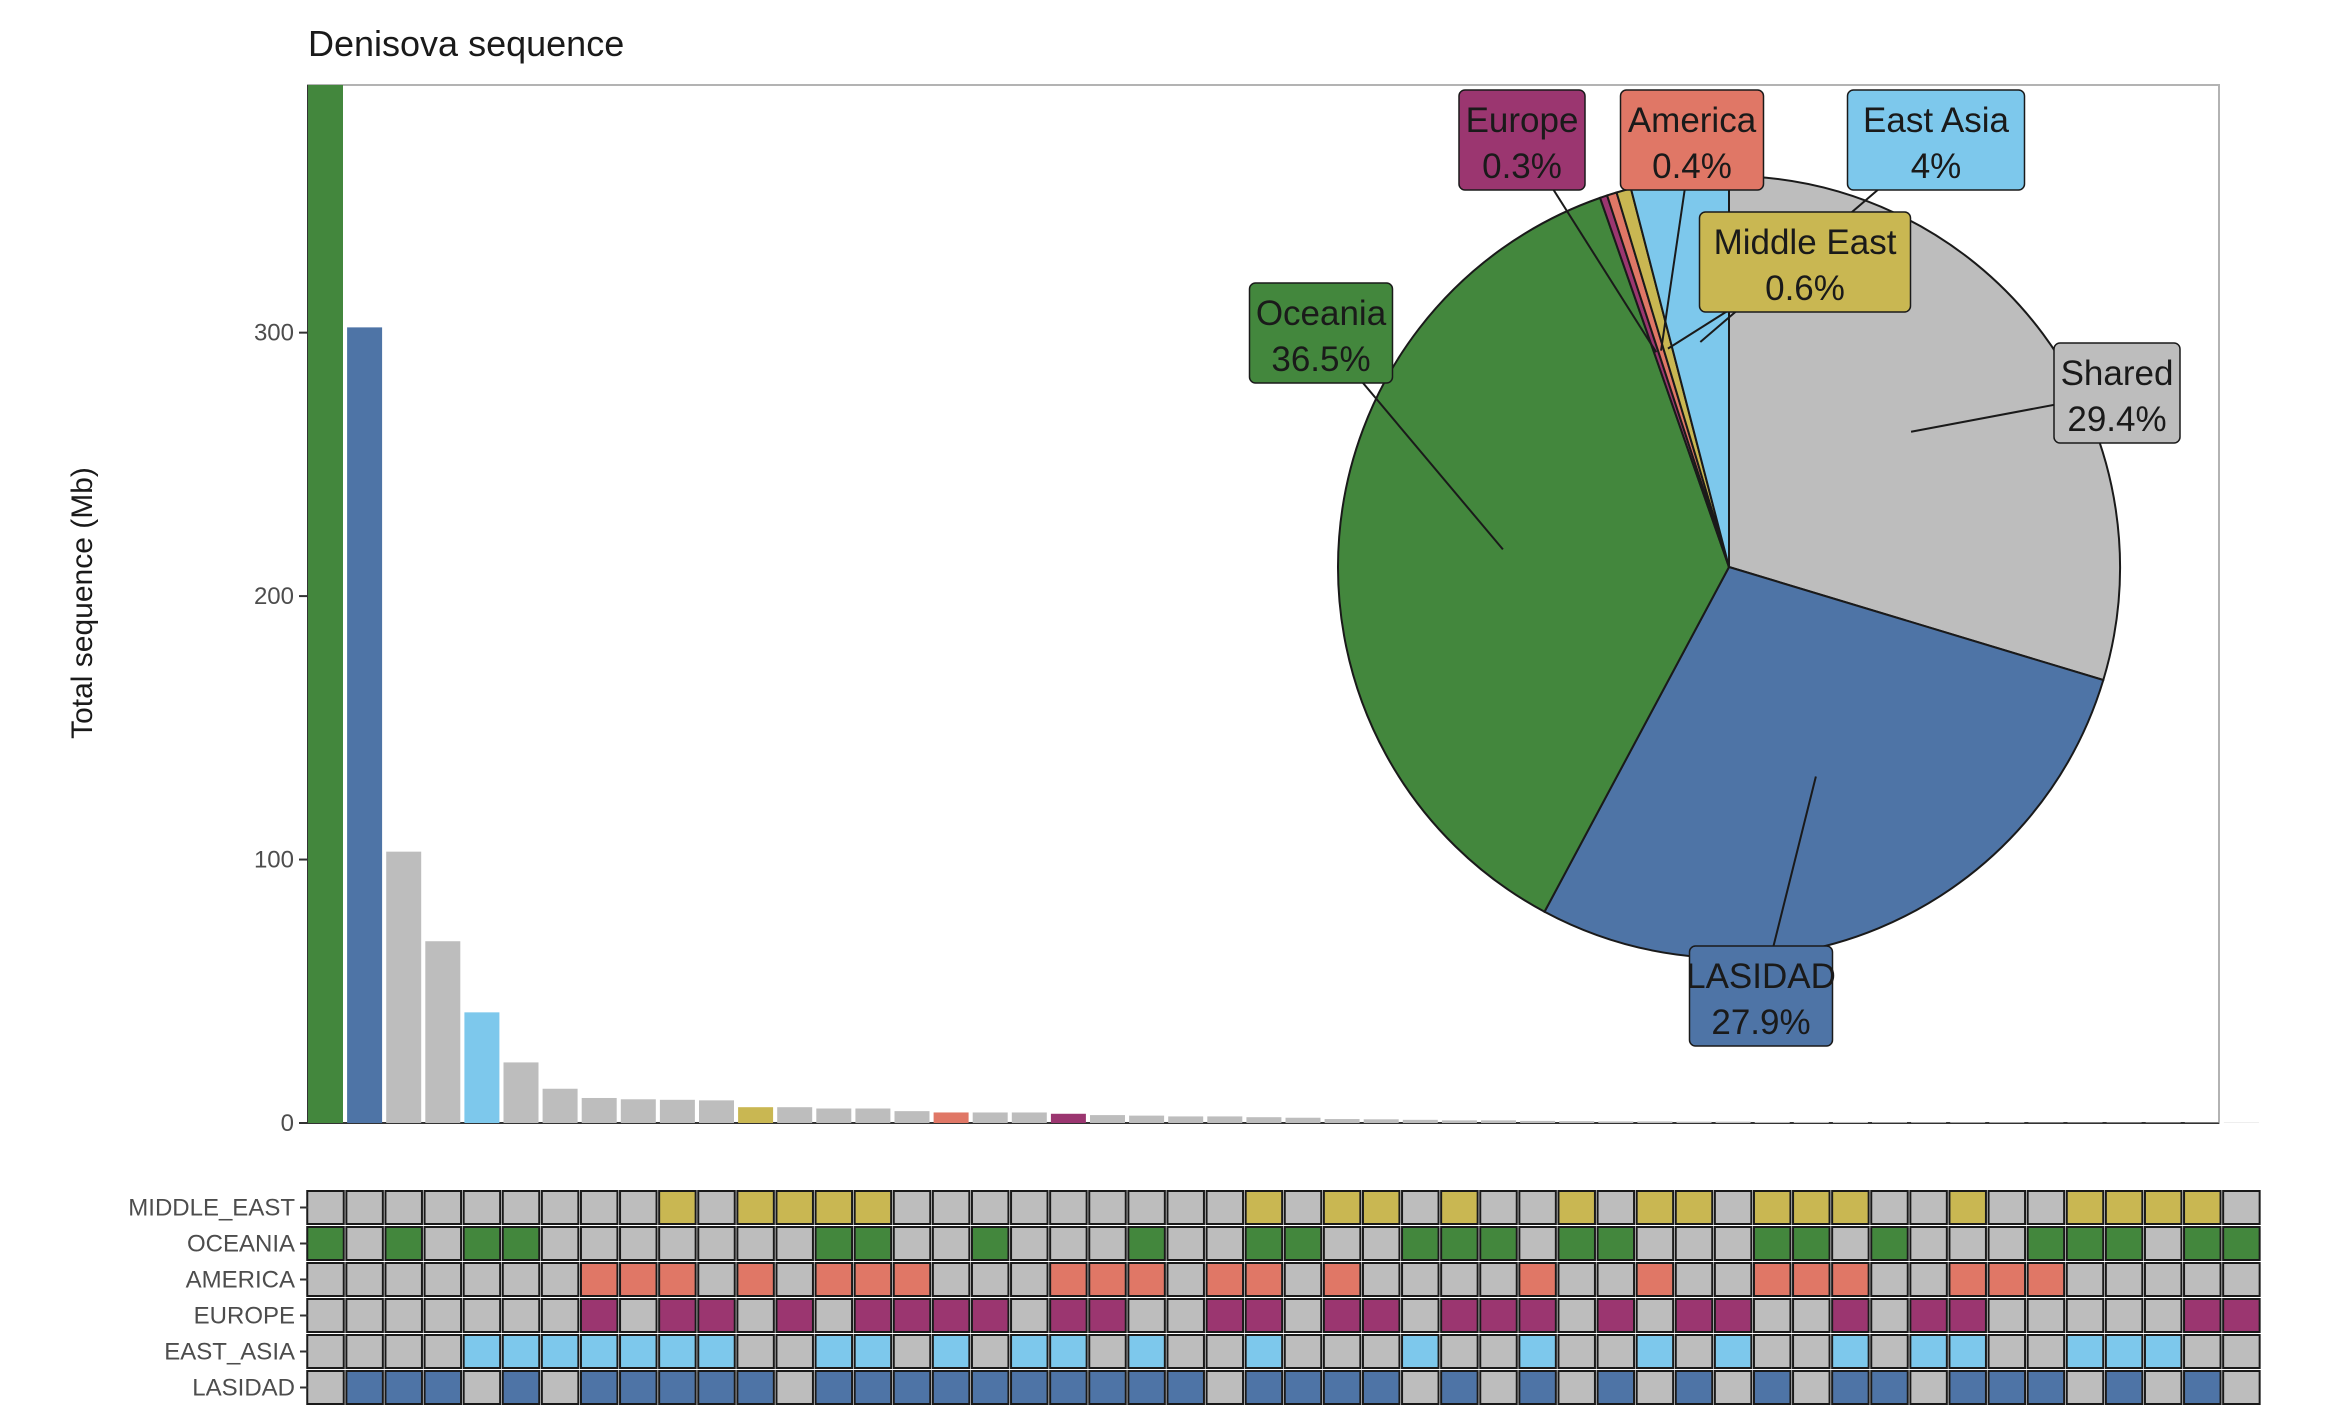  Describe the element at coordinates (211, 1208) in the screenshot. I see `set-label-0: MIDDLE_EAST` at that location.